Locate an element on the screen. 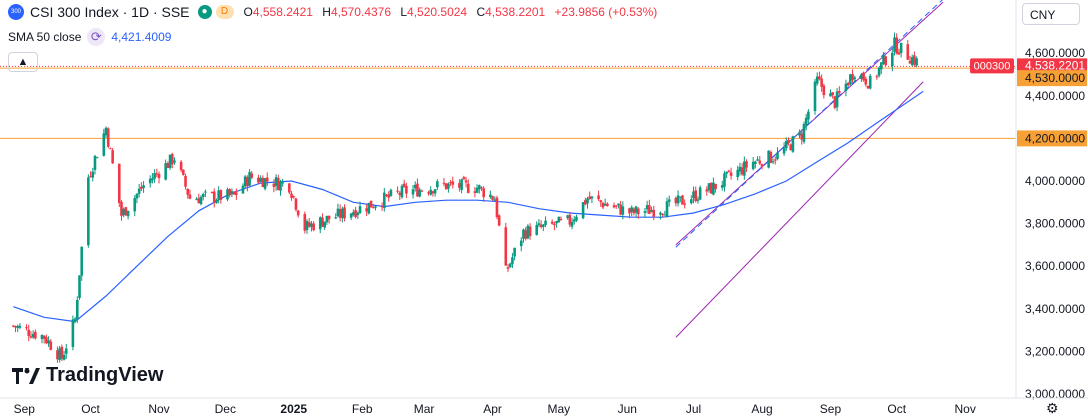 The image size is (1088, 419). symbol-logo: 300 is located at coordinates (16, 12).